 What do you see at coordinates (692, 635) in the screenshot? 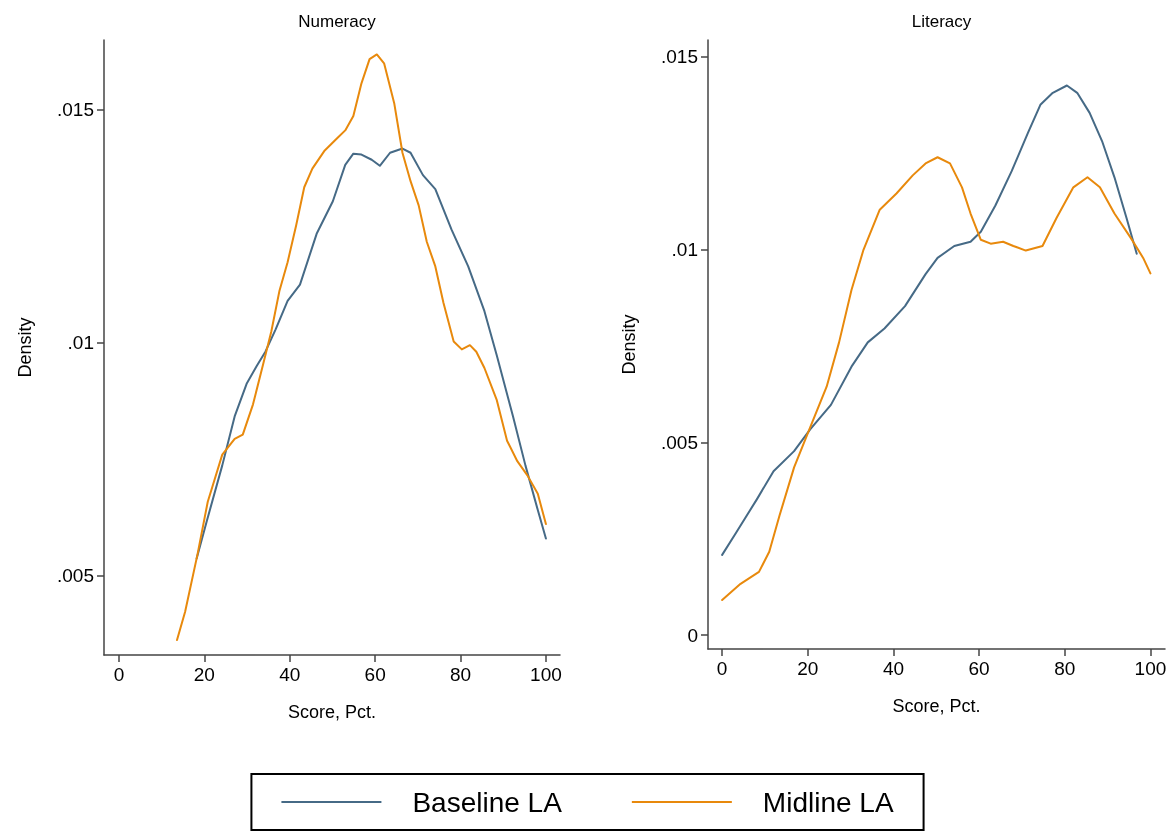
I see `y-tick-label: 0` at bounding box center [692, 635].